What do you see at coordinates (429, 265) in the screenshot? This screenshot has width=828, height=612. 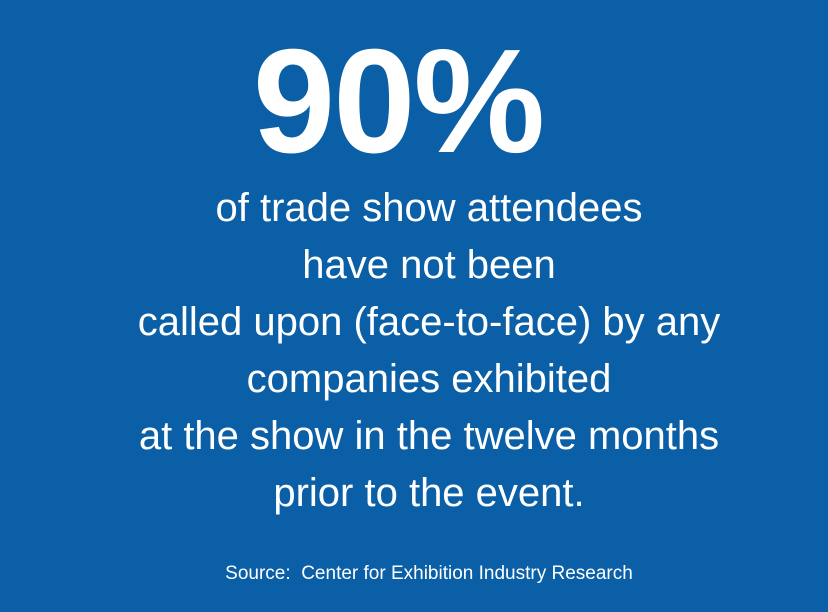 I see `statement-line-2: have not been` at bounding box center [429, 265].